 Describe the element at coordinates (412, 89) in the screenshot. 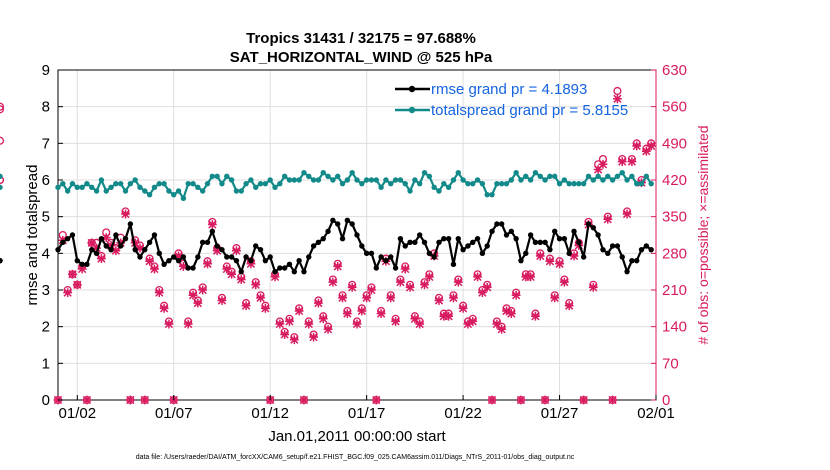

I see `legend-marker-rmse` at that location.